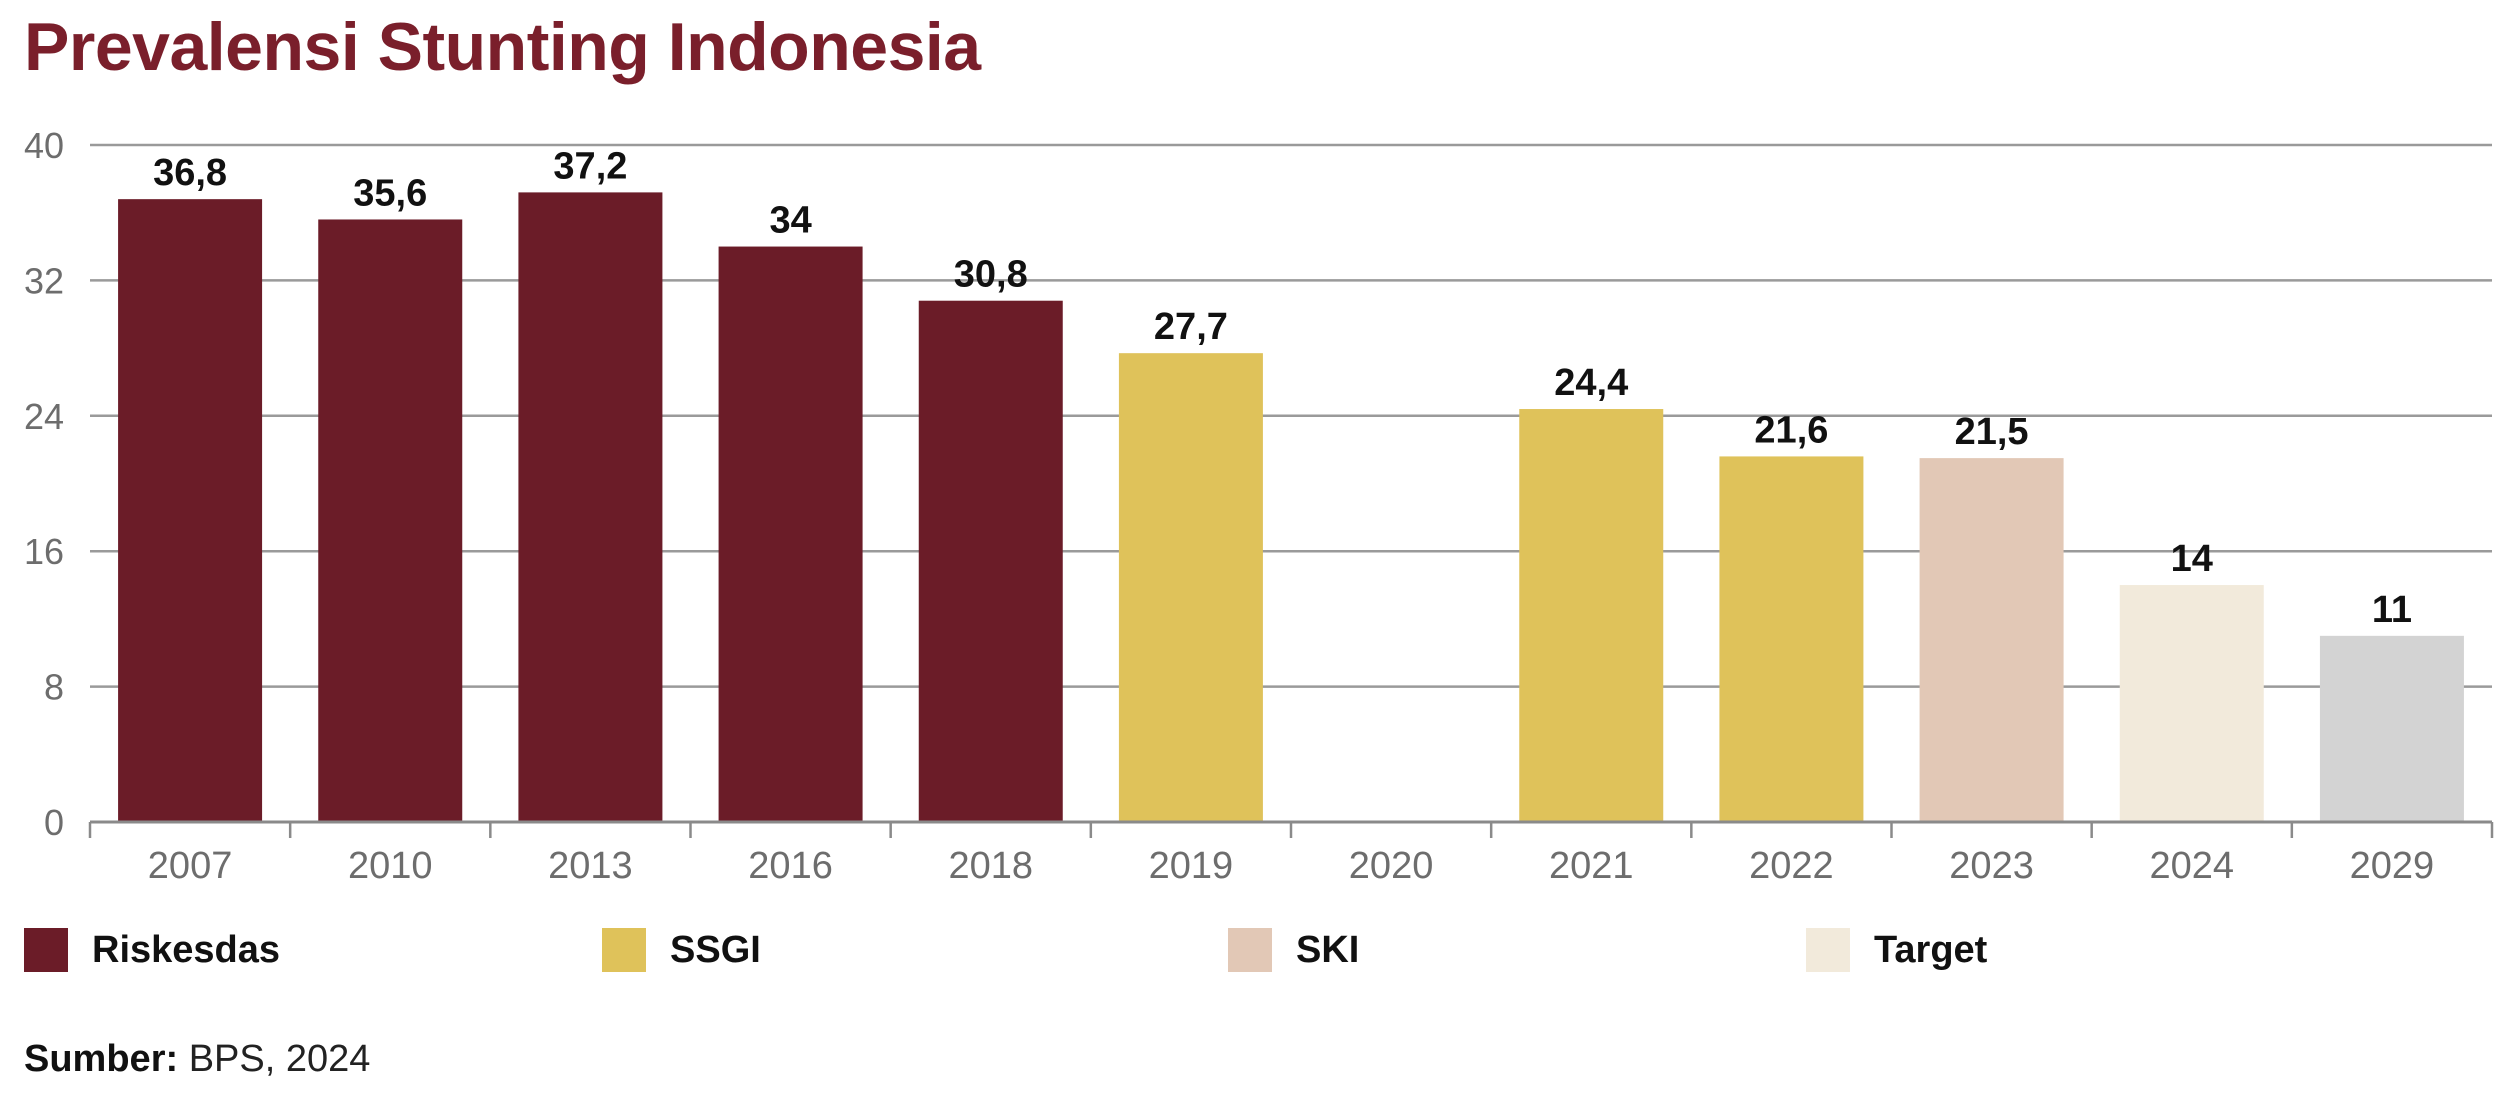  Describe the element at coordinates (1931, 949) in the screenshot. I see `legend-label-target: Target` at that location.